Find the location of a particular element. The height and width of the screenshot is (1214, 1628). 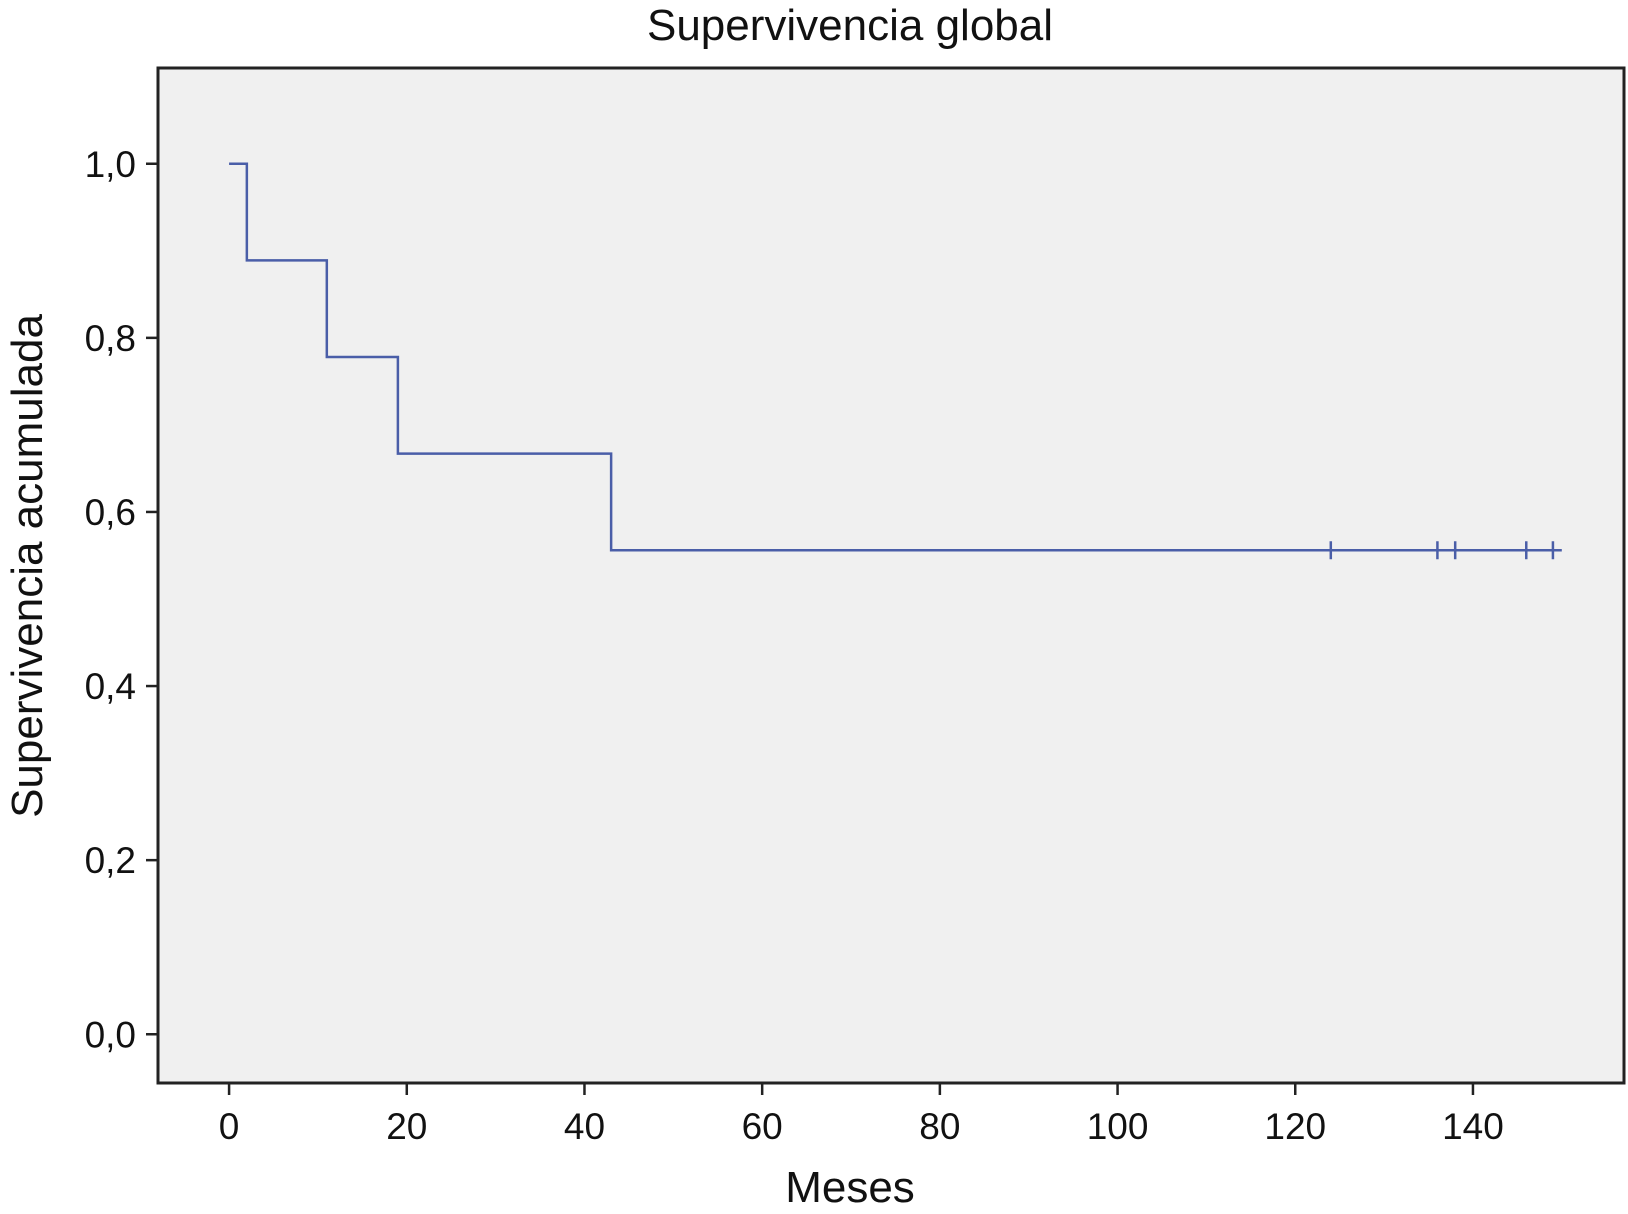

y-tick-label: 0,0 is located at coordinates (110, 1034).